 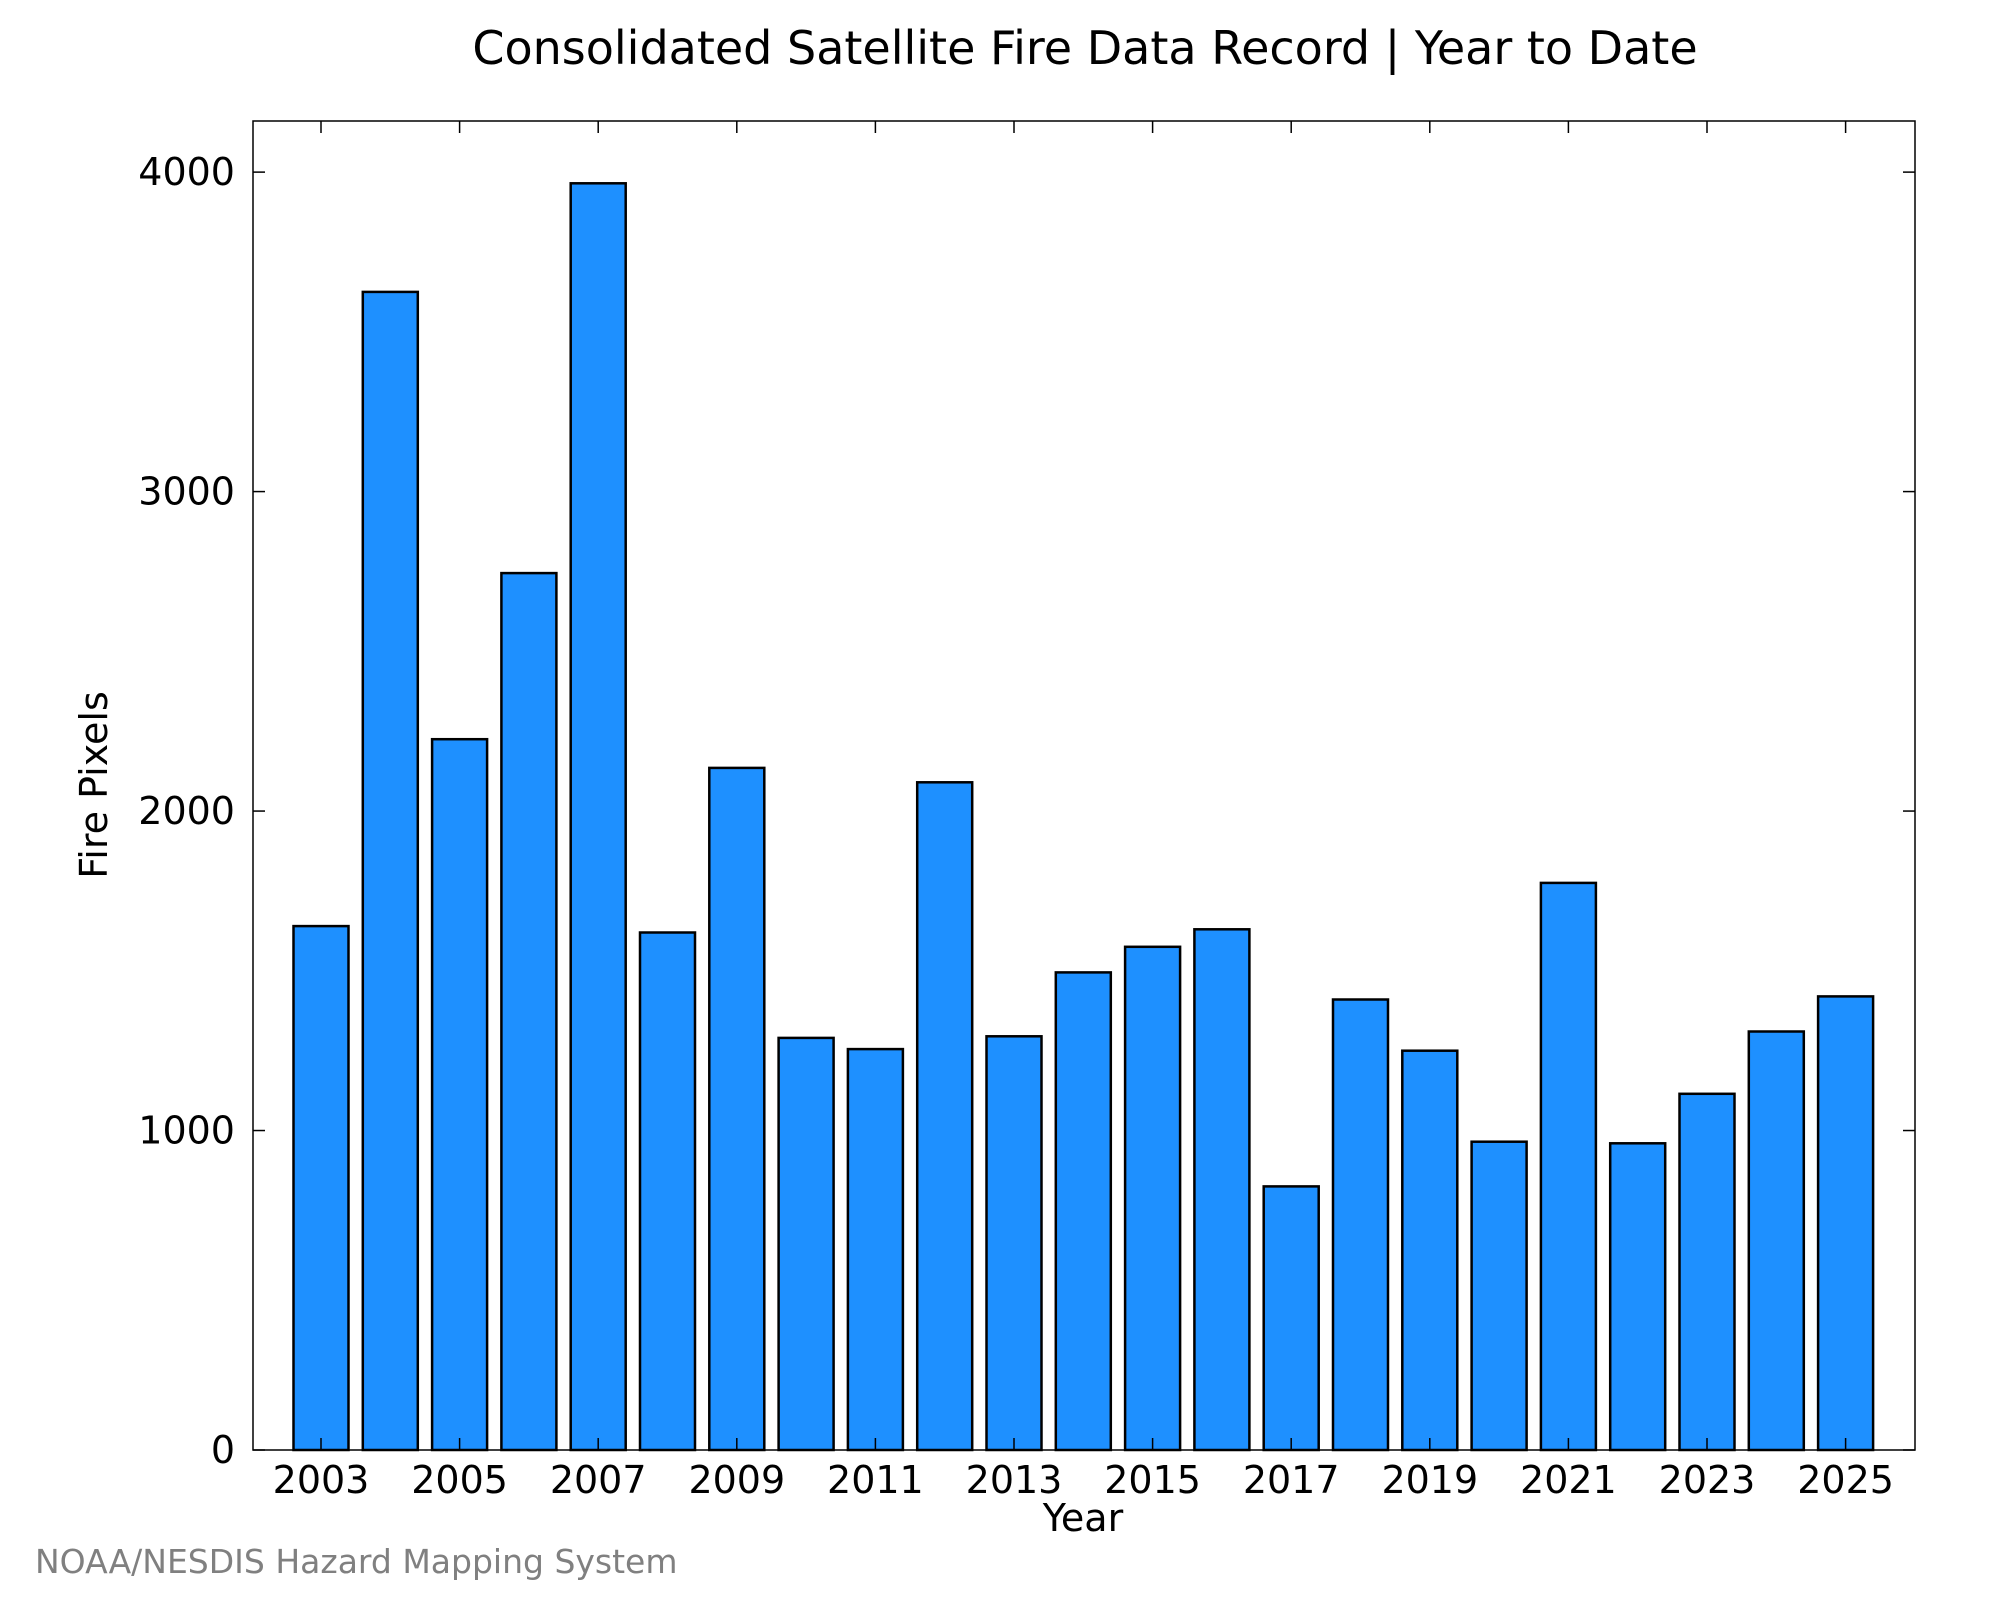 What do you see at coordinates (1222, 1190) in the screenshot?
I see `bar-2016` at bounding box center [1222, 1190].